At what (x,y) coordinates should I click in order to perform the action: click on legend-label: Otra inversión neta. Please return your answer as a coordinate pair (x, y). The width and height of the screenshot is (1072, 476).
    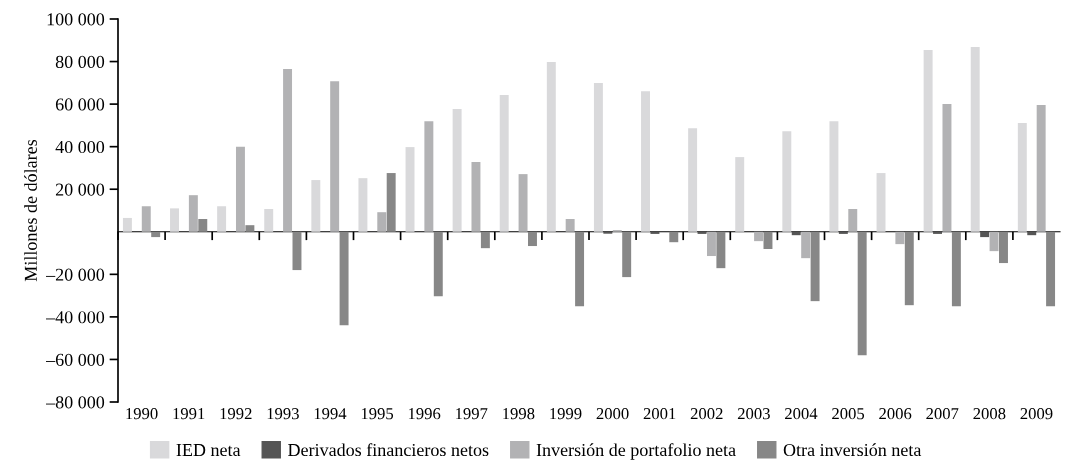
    Looking at the image, I should click on (852, 450).